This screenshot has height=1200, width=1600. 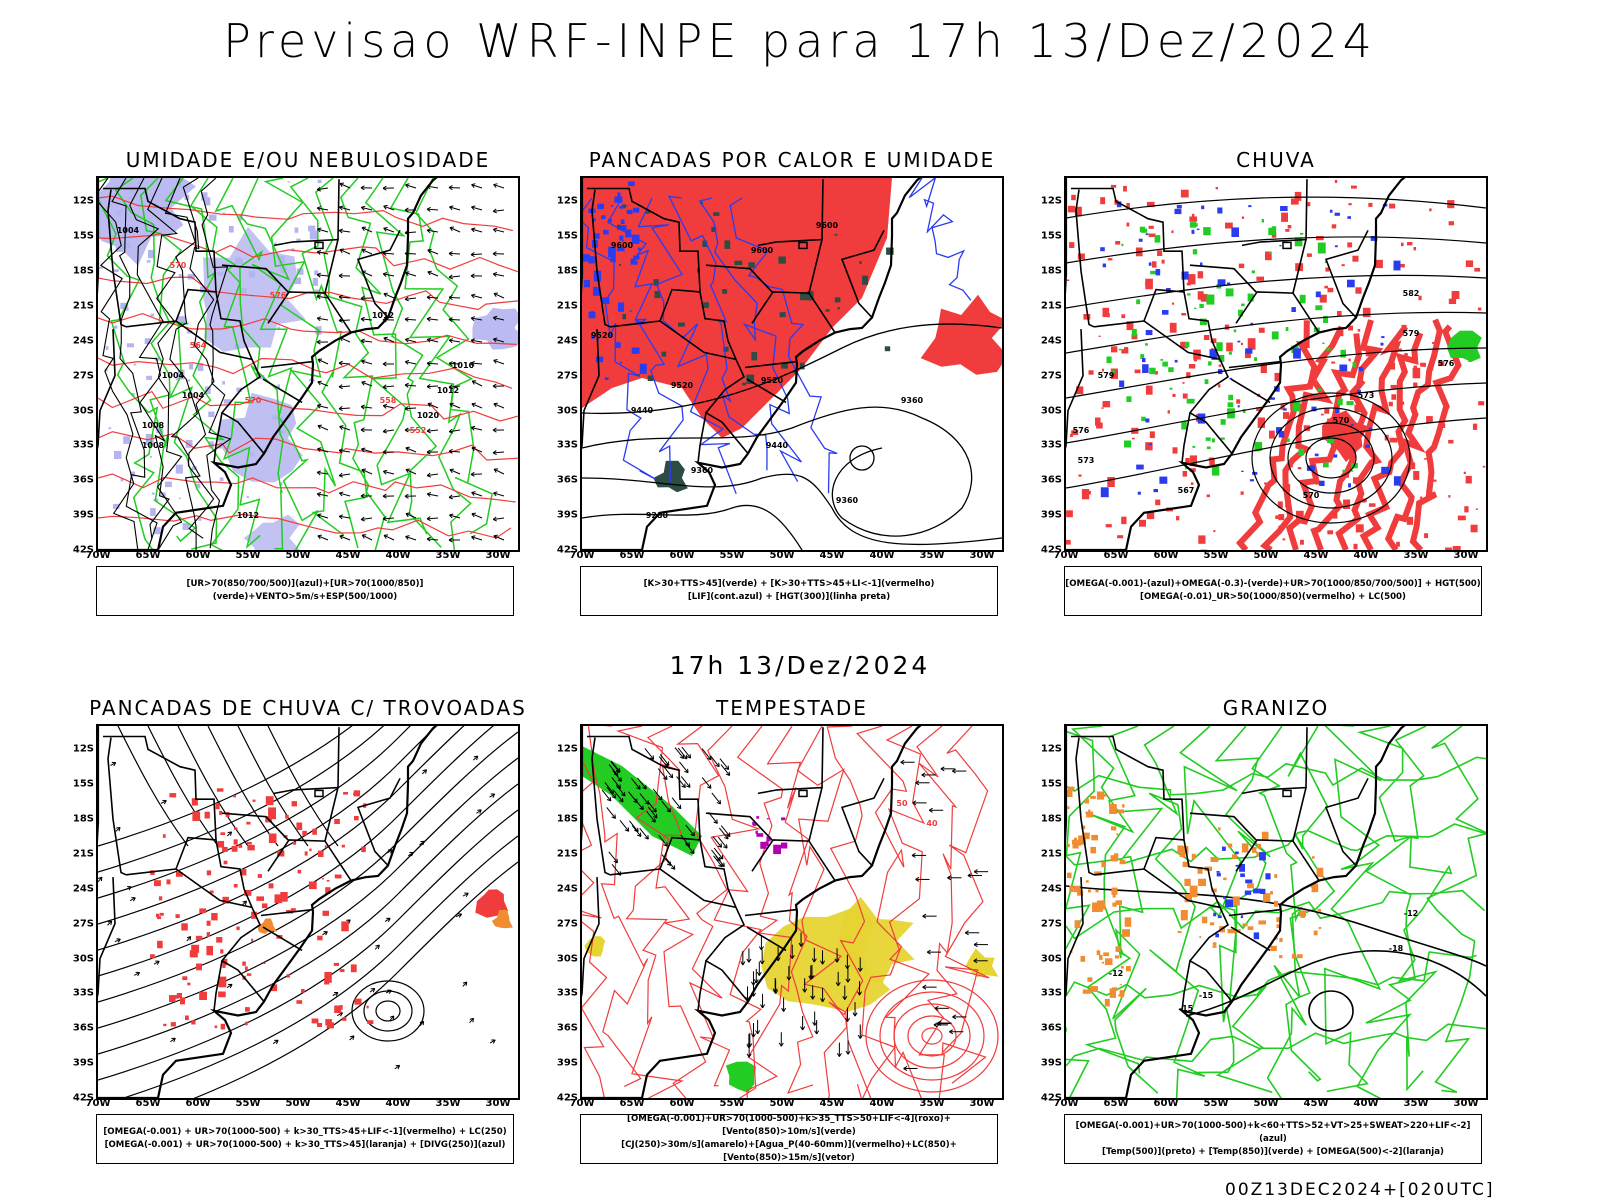 I want to click on latitude-tick-label: 42S, so click(x=567, y=550).